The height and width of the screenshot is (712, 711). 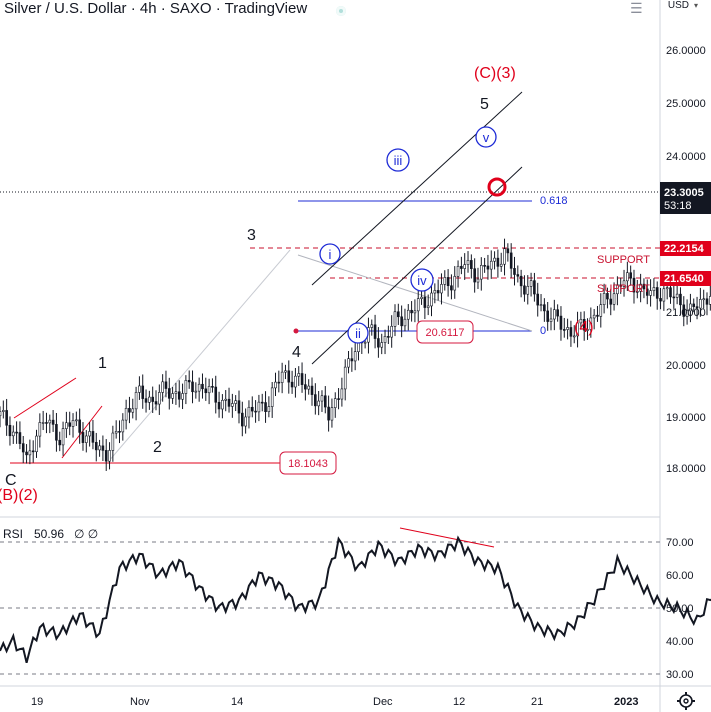 I want to click on rsi-tick: 40.00, so click(x=680, y=642).